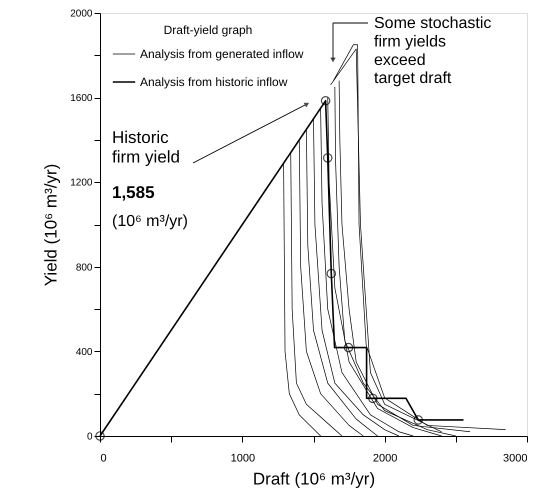 The width and height of the screenshot is (546, 499). What do you see at coordinates (81, 14) in the screenshot?
I see `y-tick-label: 2000` at bounding box center [81, 14].